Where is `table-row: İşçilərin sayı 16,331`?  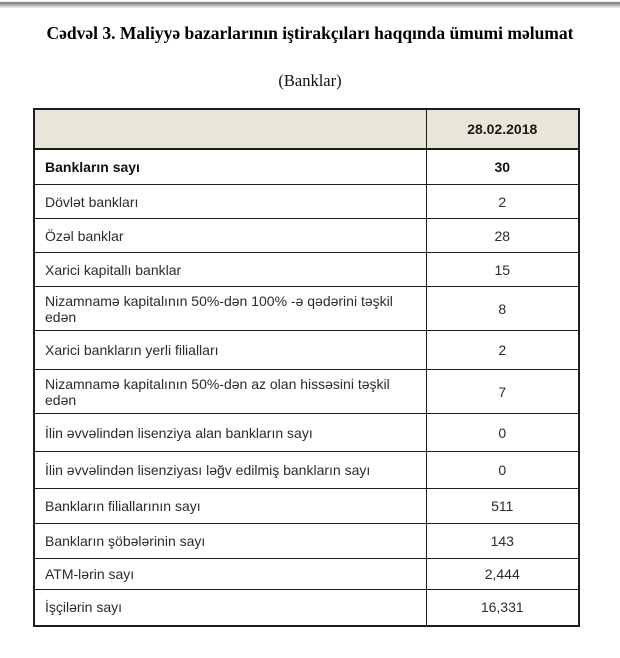 table-row: İşçilərin sayı 16,331 is located at coordinates (306, 607).